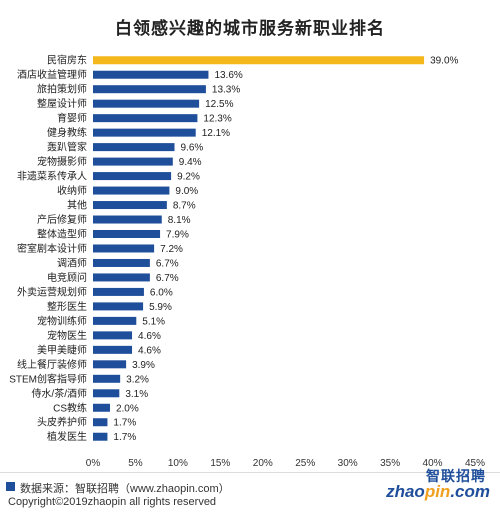 The image size is (500, 512). What do you see at coordinates (143, 365) in the screenshot?
I see `value-label: 3.9%` at bounding box center [143, 365].